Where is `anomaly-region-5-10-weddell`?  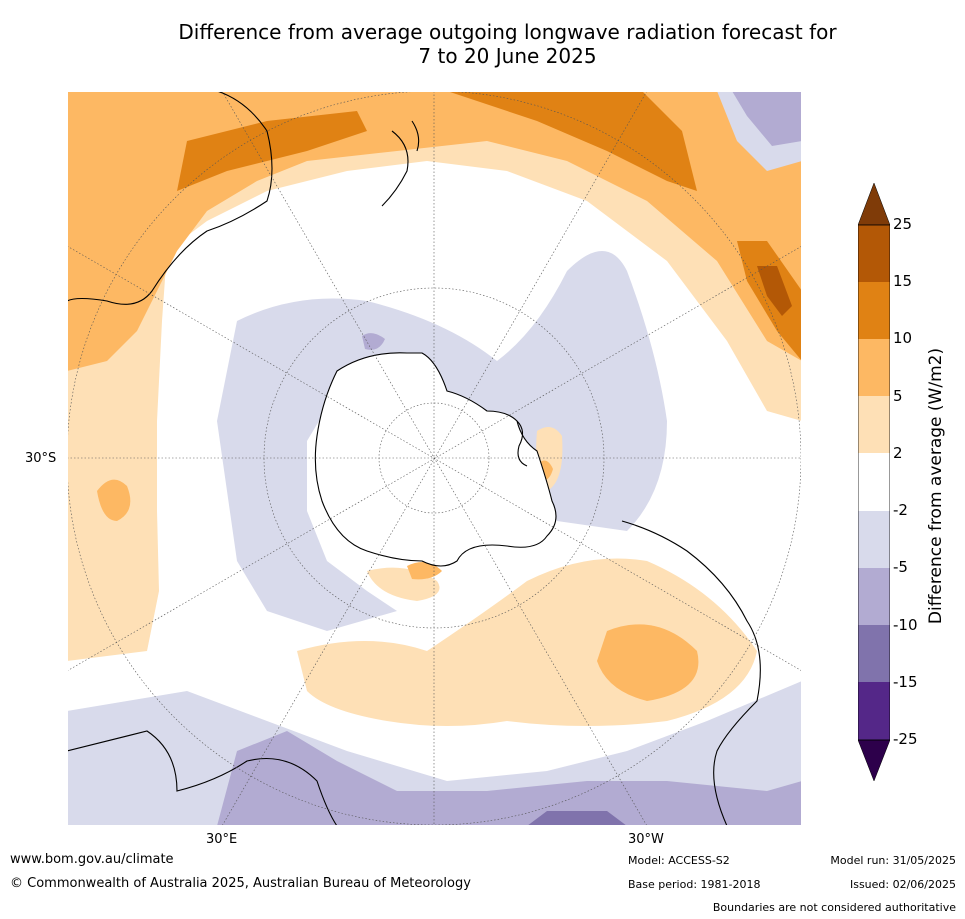
anomaly-region-5-10-weddell is located at coordinates (424, 571).